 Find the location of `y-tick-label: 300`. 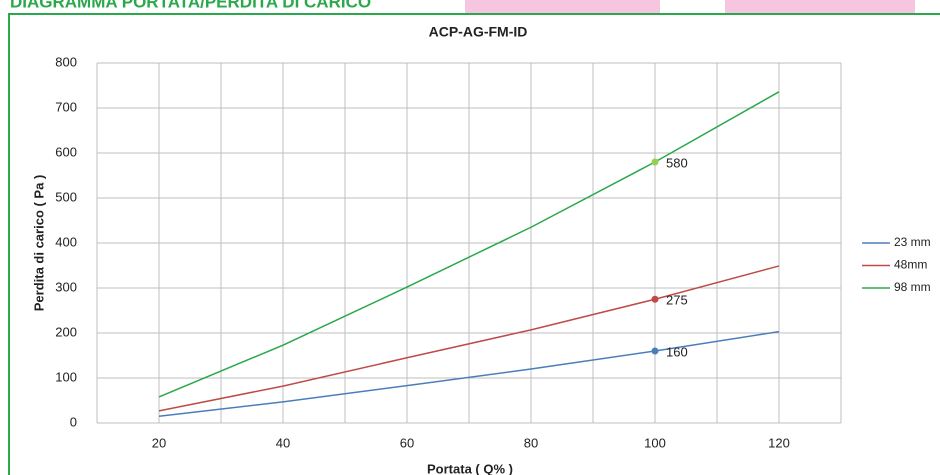

y-tick-label: 300 is located at coordinates (66, 286).